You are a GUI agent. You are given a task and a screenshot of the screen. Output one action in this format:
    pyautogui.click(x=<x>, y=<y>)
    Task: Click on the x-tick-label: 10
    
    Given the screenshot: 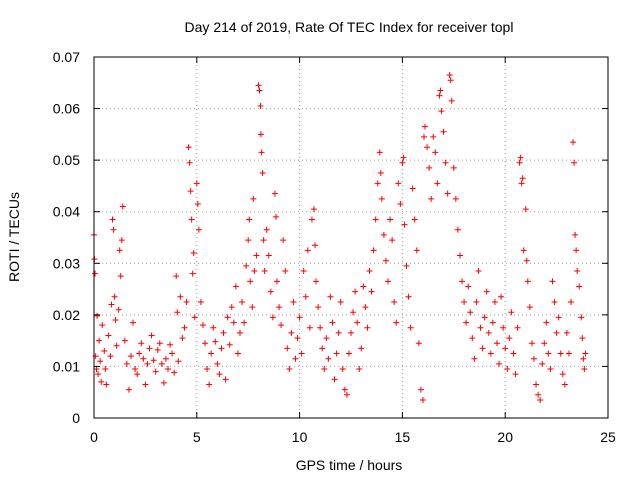 What is the action you would take?
    pyautogui.click(x=300, y=437)
    